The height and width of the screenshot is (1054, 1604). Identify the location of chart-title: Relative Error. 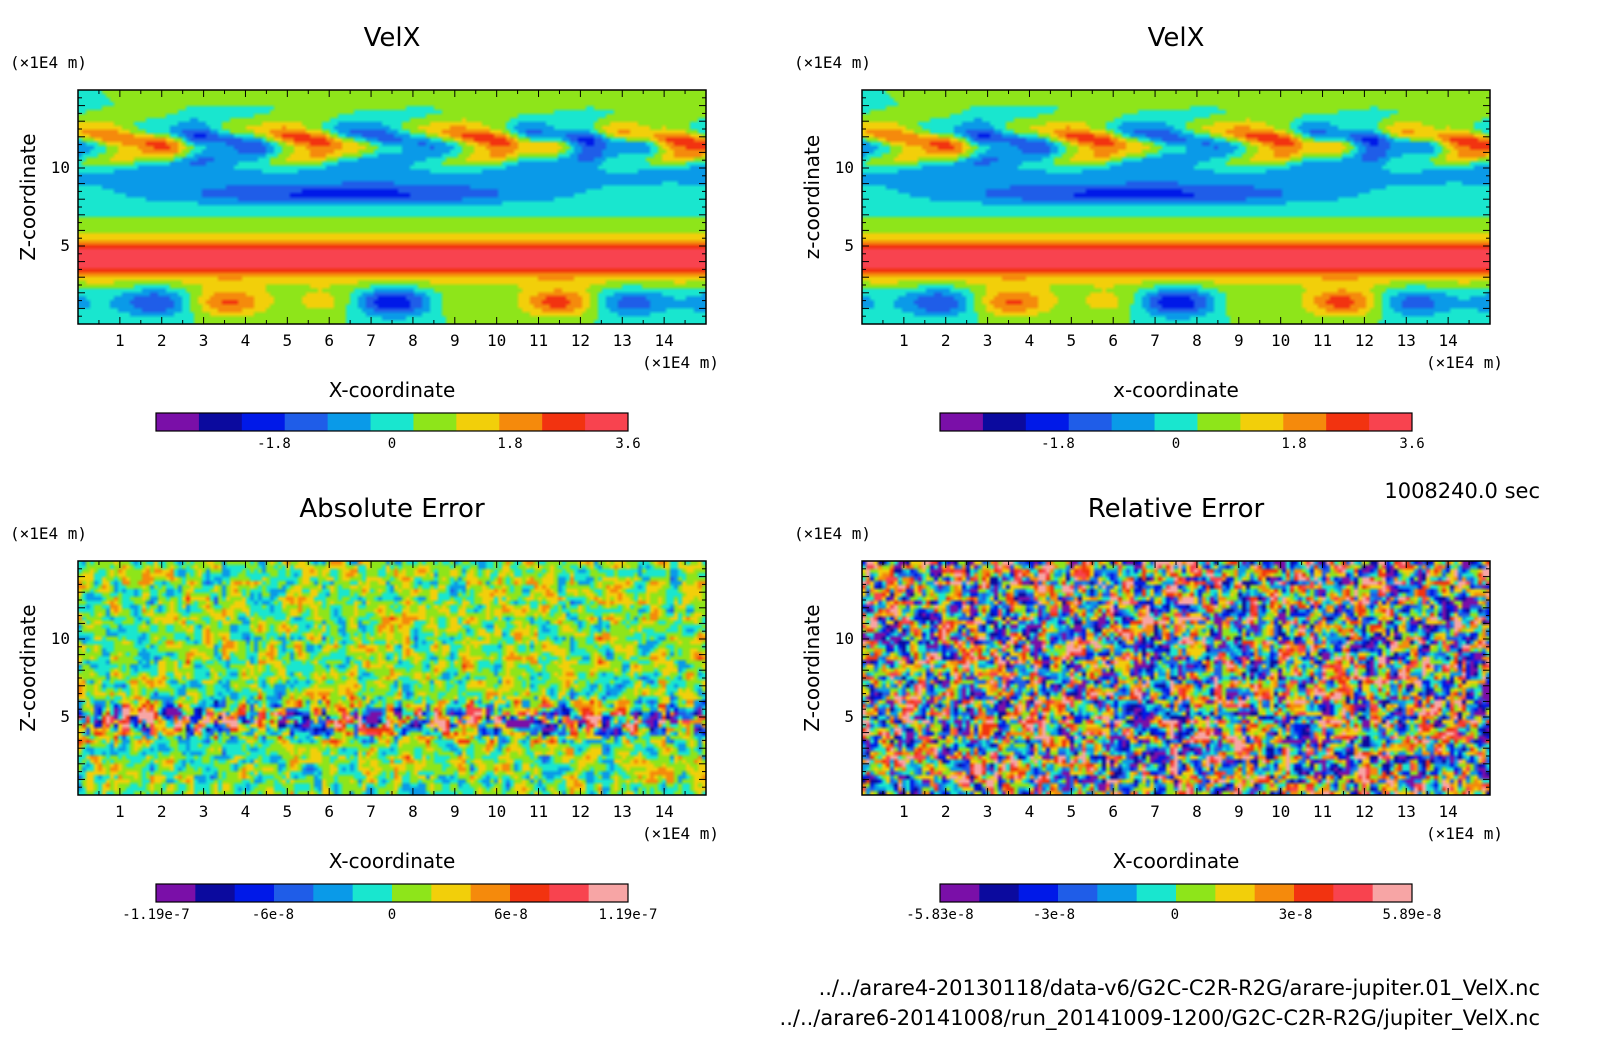
(1176, 509).